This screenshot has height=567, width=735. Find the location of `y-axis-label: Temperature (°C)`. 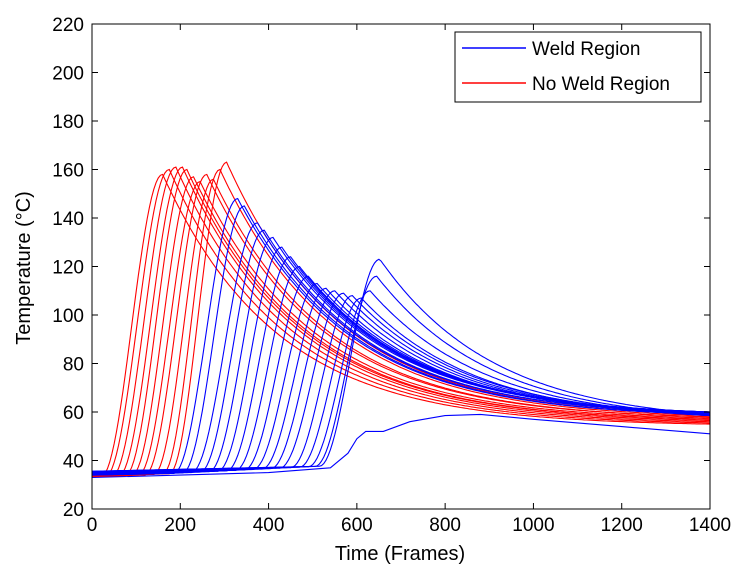

y-axis-label: Temperature (°C) is located at coordinates (24, 268).